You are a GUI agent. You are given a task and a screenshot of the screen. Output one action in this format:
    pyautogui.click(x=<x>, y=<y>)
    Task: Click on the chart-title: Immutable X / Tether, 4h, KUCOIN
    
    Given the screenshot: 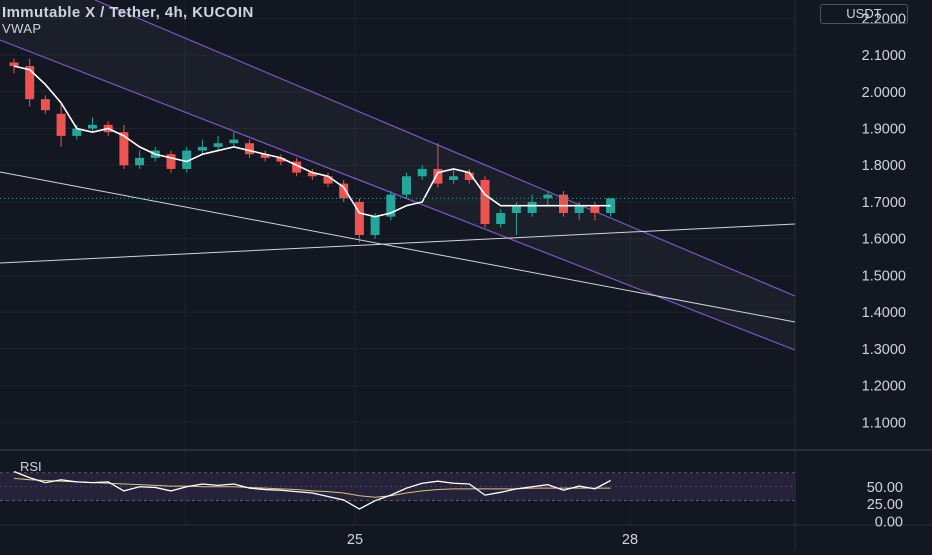 What is the action you would take?
    pyautogui.click(x=128, y=12)
    